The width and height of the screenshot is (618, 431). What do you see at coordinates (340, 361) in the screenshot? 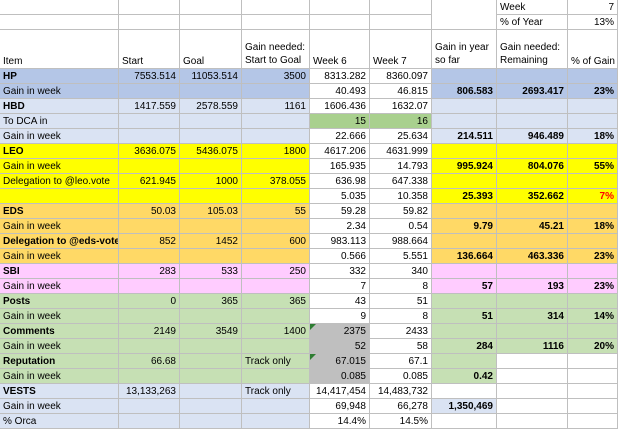
I see `cell-r19-w6: 67.015` at bounding box center [340, 361].